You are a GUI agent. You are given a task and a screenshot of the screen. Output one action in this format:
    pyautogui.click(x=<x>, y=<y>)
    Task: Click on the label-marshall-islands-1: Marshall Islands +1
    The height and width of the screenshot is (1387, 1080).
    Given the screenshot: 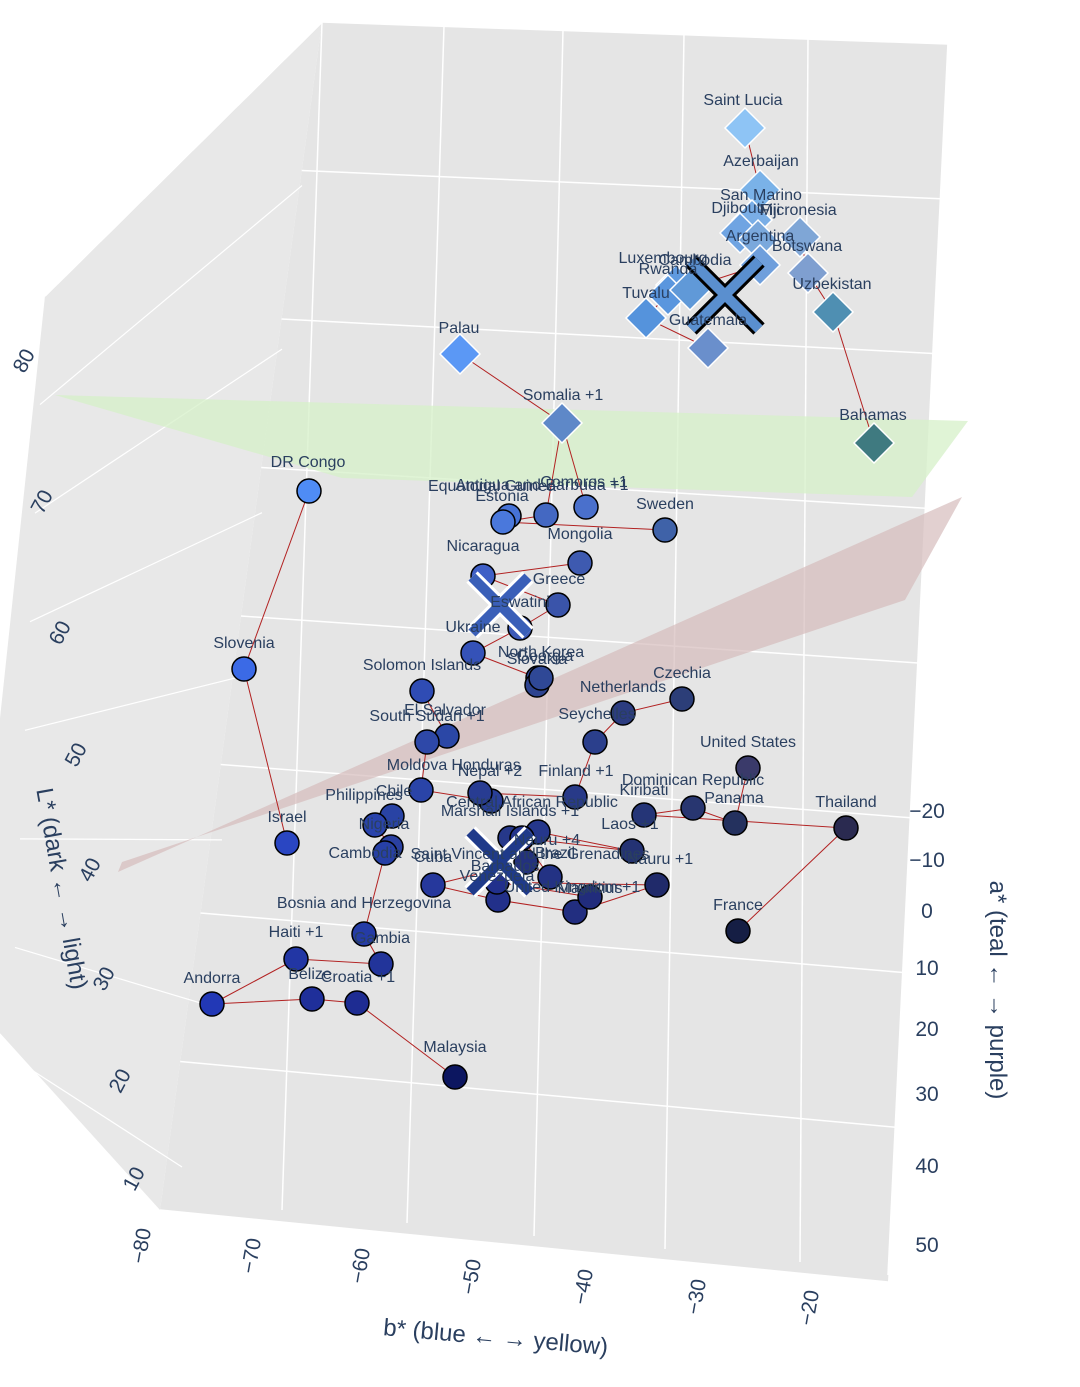 What is the action you would take?
    pyautogui.click(x=510, y=811)
    